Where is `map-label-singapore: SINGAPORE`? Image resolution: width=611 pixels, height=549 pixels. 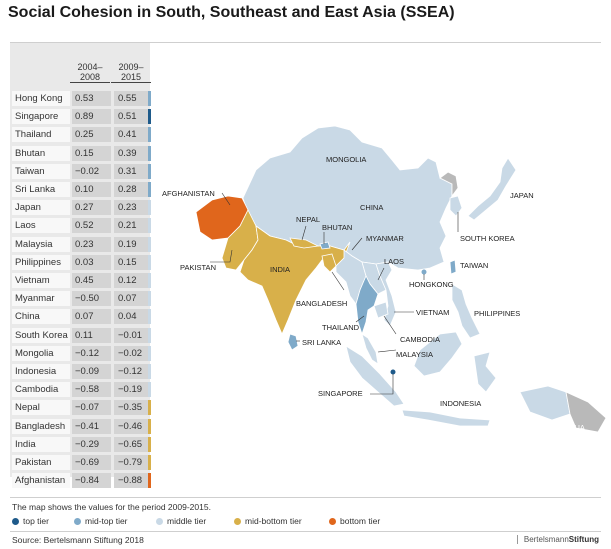
map-label-singapore: SINGAPORE is located at coordinates (340, 393).